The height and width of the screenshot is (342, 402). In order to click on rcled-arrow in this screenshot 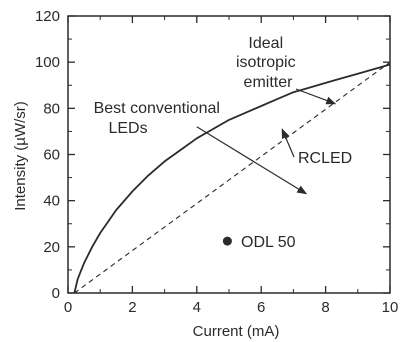, I will do `click(288, 143)`.